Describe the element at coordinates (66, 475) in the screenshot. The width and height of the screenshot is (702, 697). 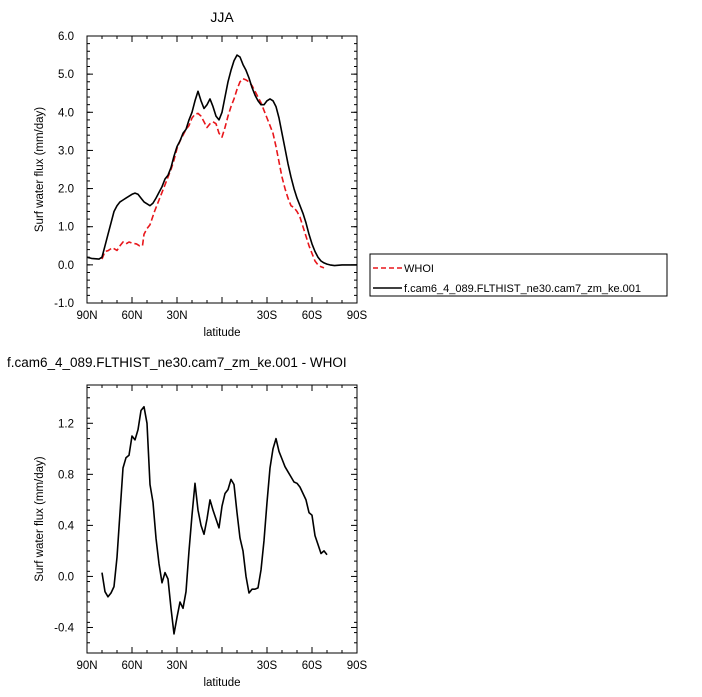
I see `y-tick-label: 0.8` at that location.